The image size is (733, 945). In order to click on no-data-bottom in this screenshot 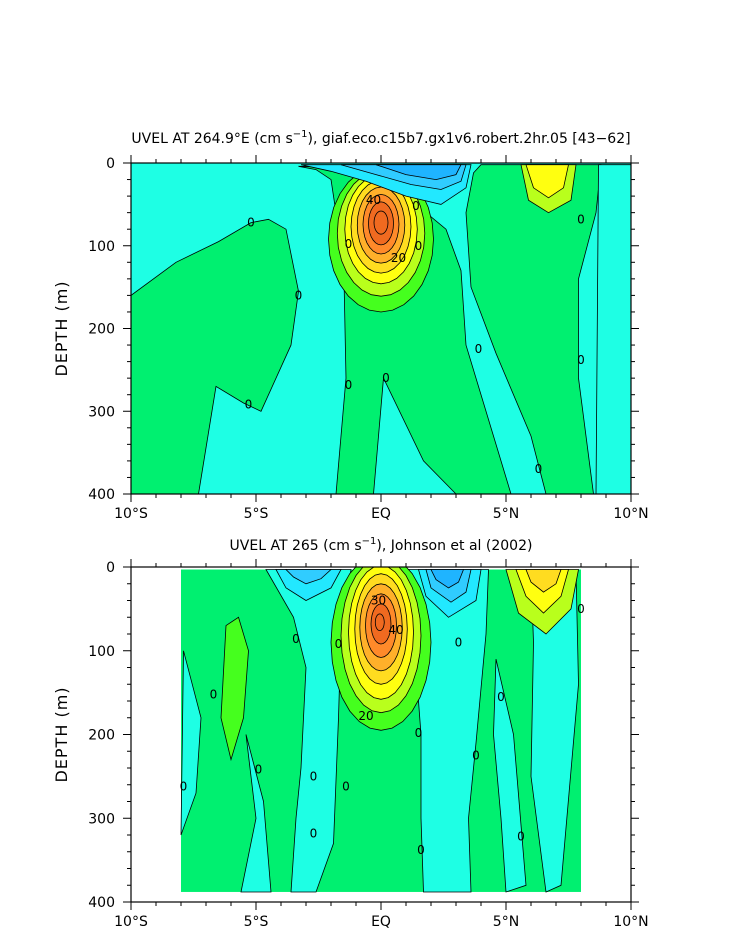, I will do `click(381, 900)`.